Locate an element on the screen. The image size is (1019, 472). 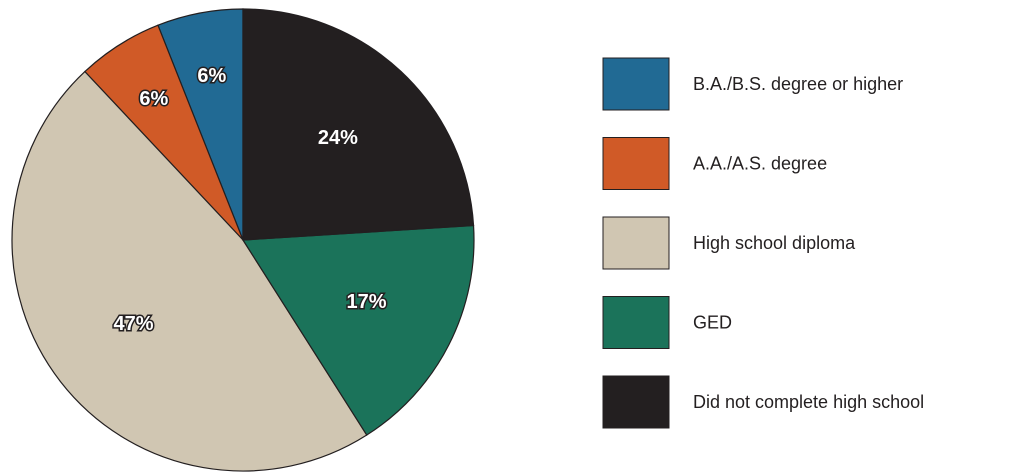
legend-label: High school diploma is located at coordinates (774, 243).